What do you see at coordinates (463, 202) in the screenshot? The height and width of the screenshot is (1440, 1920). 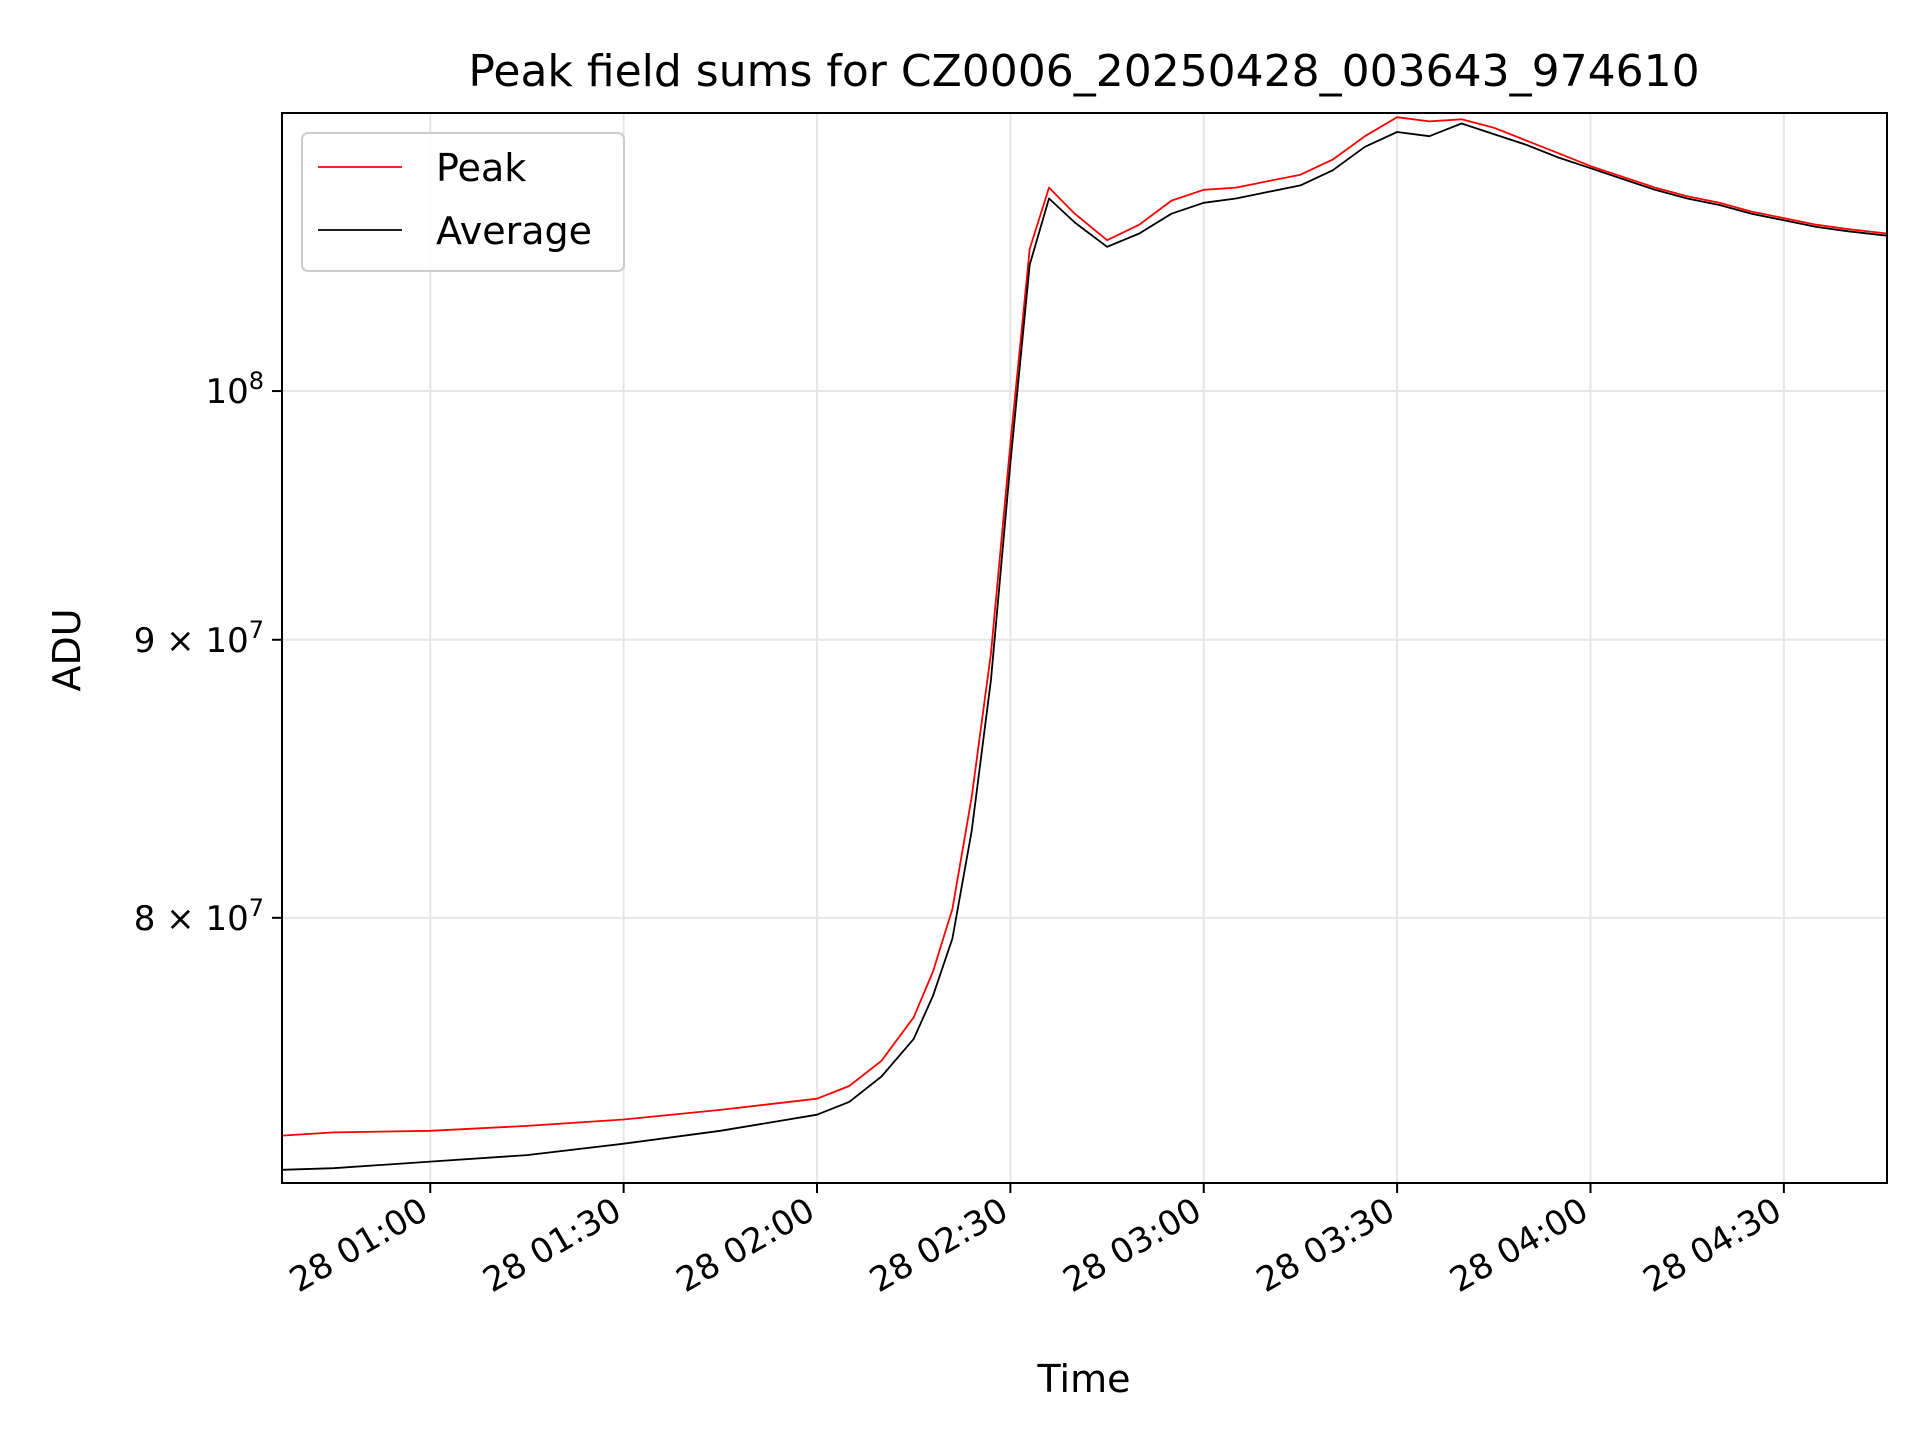 I see `legend: Peak Average` at bounding box center [463, 202].